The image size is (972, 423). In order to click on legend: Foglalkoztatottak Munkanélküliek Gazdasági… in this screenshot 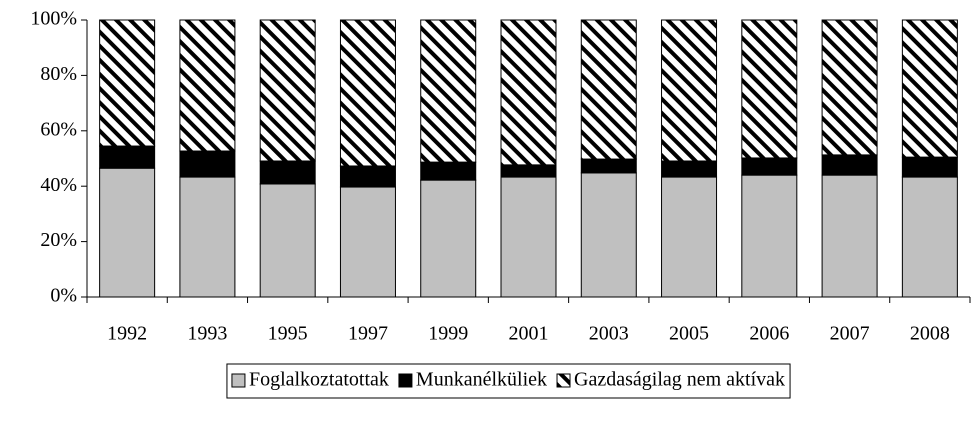, I will do `click(508, 380)`.